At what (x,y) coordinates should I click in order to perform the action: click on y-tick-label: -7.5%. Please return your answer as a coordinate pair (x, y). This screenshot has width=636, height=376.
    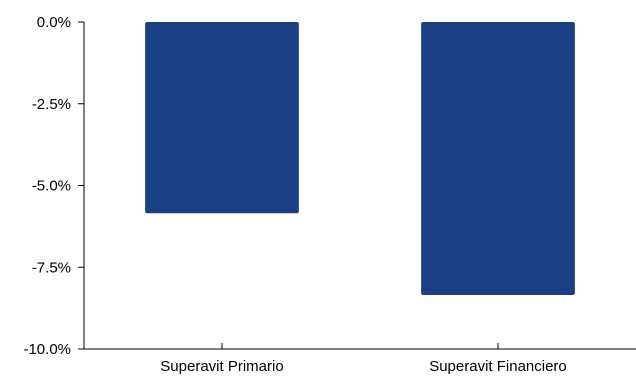
    Looking at the image, I should click on (51, 267).